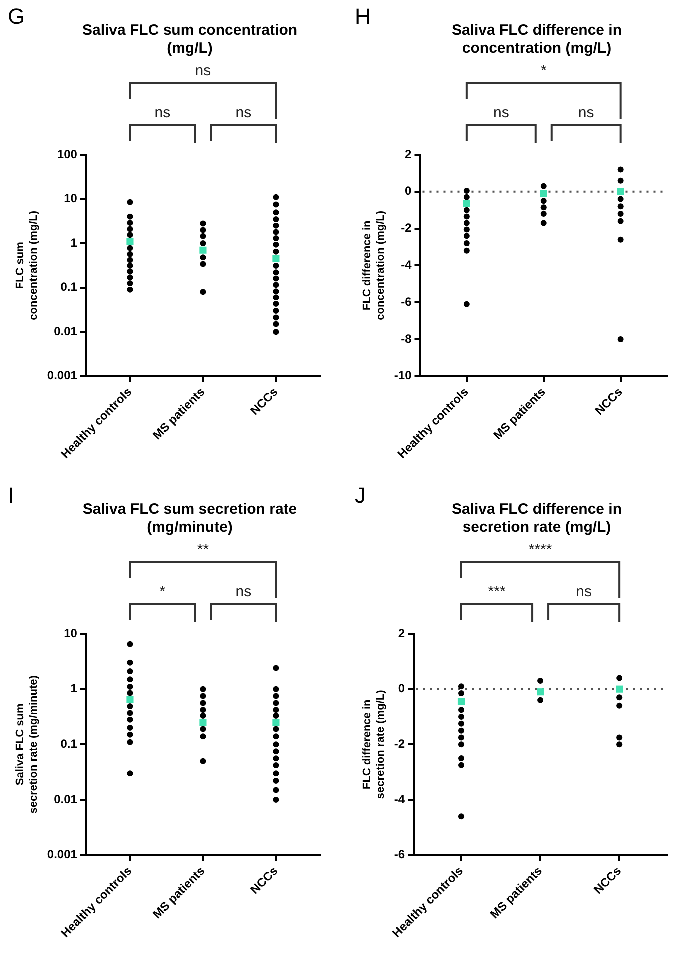 This screenshot has width=694, height=958. I want to click on y-axis-title: Saliva FLC sum secretion rate (mg/minute), so click(27, 744).